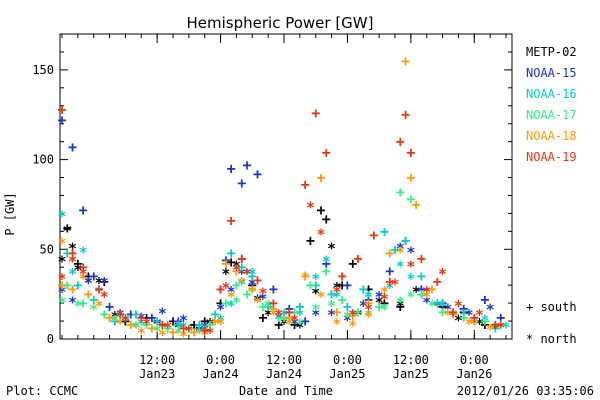 The width and height of the screenshot is (600, 400). I want to click on point-noaa-17-north-9: *, so click(236, 303).